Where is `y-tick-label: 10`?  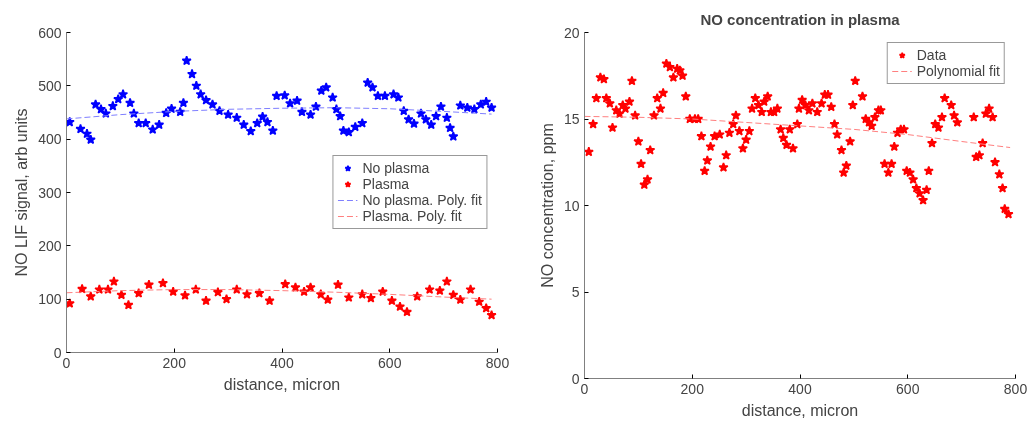 y-tick-label: 10 is located at coordinates (571, 205).